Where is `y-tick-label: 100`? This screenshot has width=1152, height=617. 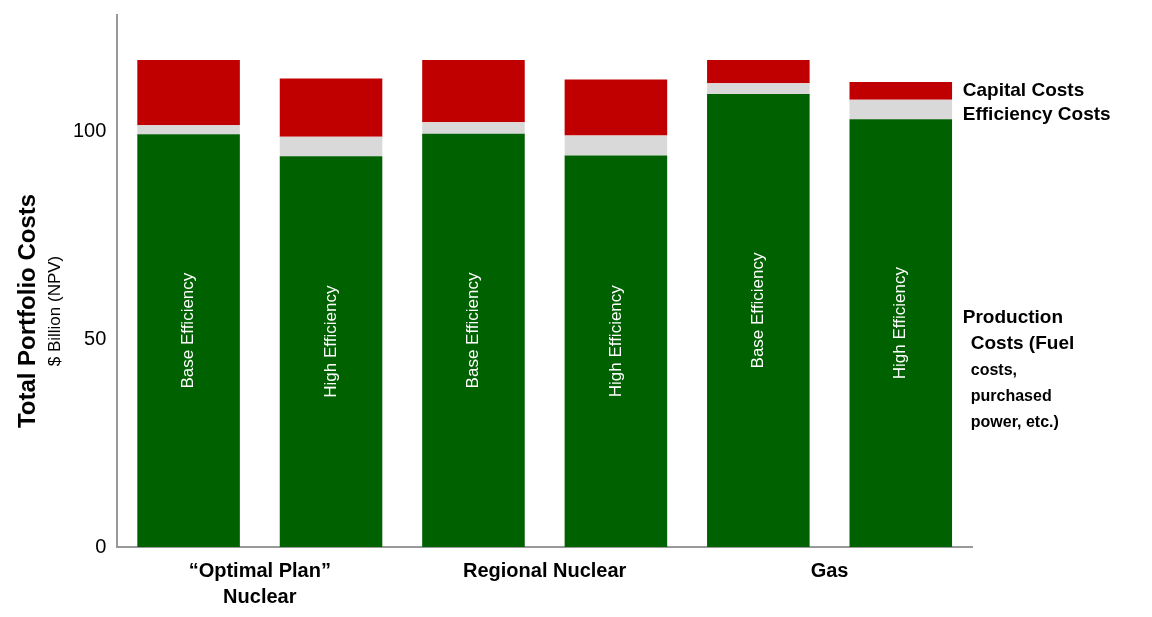 y-tick-label: 100 is located at coordinates (89, 129).